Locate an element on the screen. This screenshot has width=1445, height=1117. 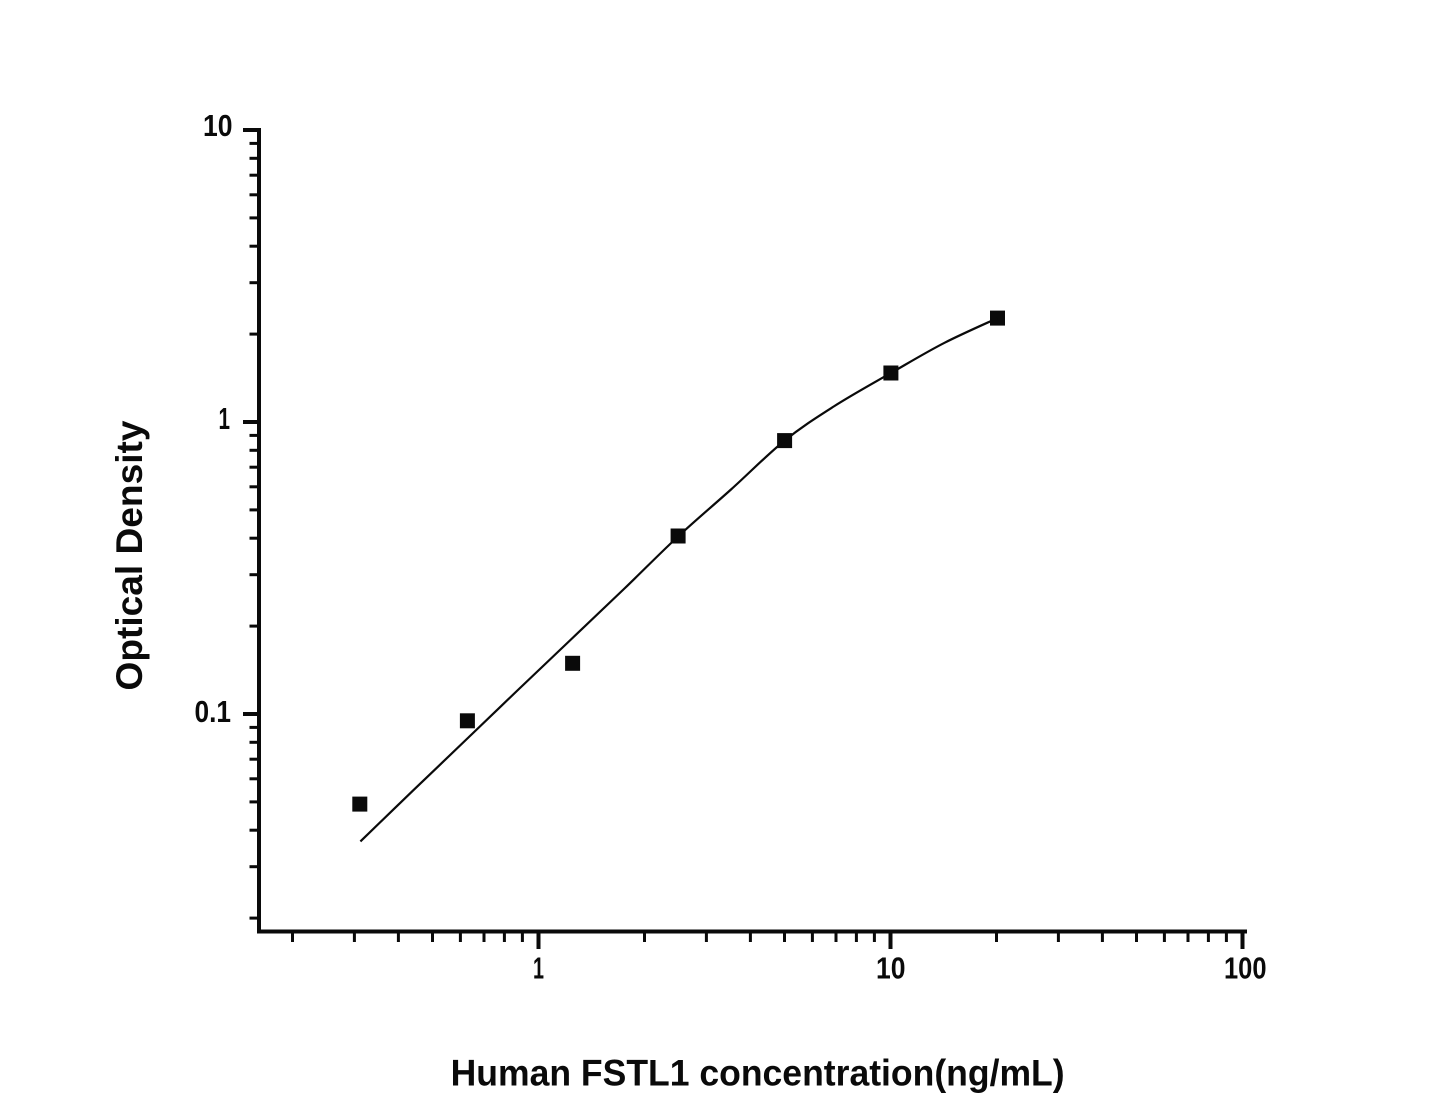
svg-text:Human FSTL1 concentration(ng/m: Human FSTL1 concentration(ng/mL) is located at coordinates (758, 1073).